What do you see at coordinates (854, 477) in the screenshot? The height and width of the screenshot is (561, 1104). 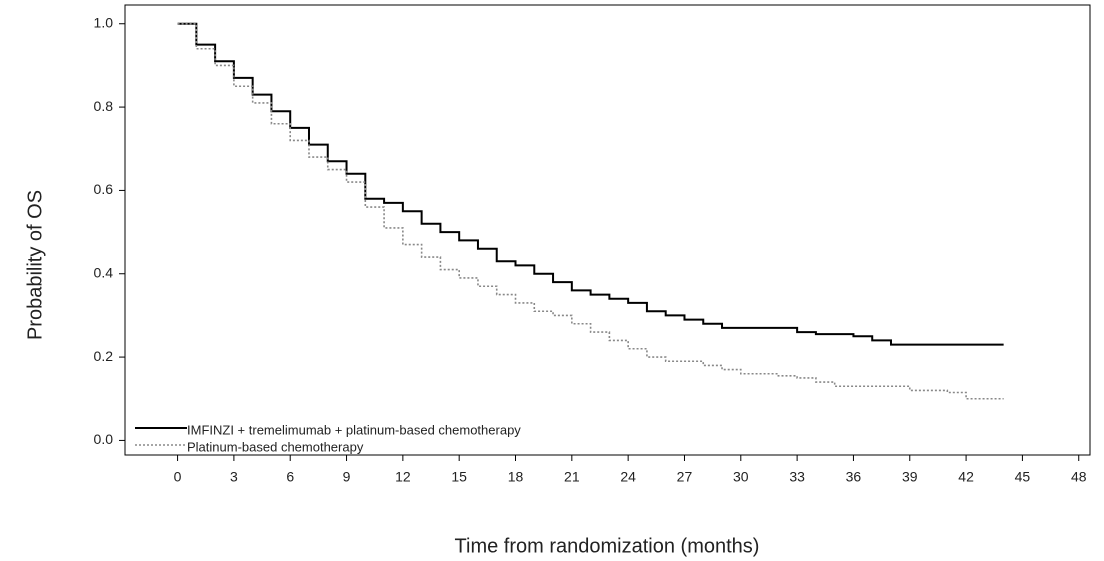 I see `x-tick-label: 36` at bounding box center [854, 477].